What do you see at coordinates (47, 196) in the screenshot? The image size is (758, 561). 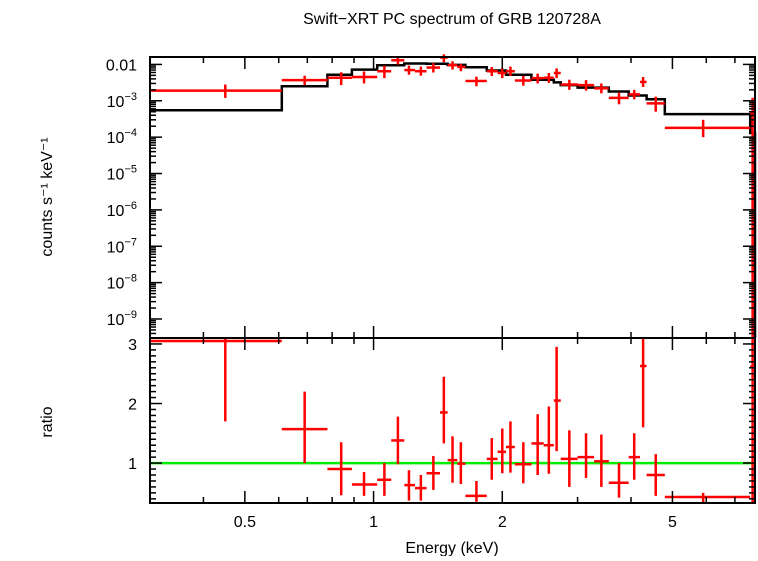 I see `y-axis-label-spectrum: counts s⁻¹ keV⁻¹` at bounding box center [47, 196].